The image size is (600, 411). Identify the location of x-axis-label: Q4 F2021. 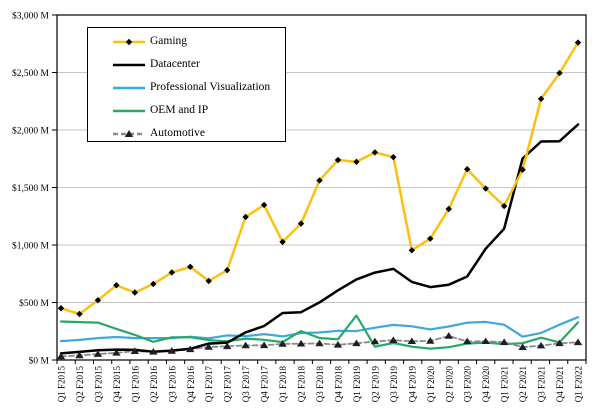
(560, 384).